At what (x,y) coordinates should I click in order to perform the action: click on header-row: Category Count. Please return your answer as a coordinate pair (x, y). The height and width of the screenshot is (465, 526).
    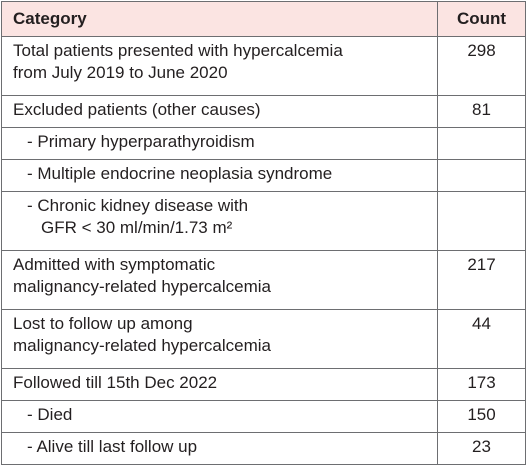
    Looking at the image, I should click on (263, 19).